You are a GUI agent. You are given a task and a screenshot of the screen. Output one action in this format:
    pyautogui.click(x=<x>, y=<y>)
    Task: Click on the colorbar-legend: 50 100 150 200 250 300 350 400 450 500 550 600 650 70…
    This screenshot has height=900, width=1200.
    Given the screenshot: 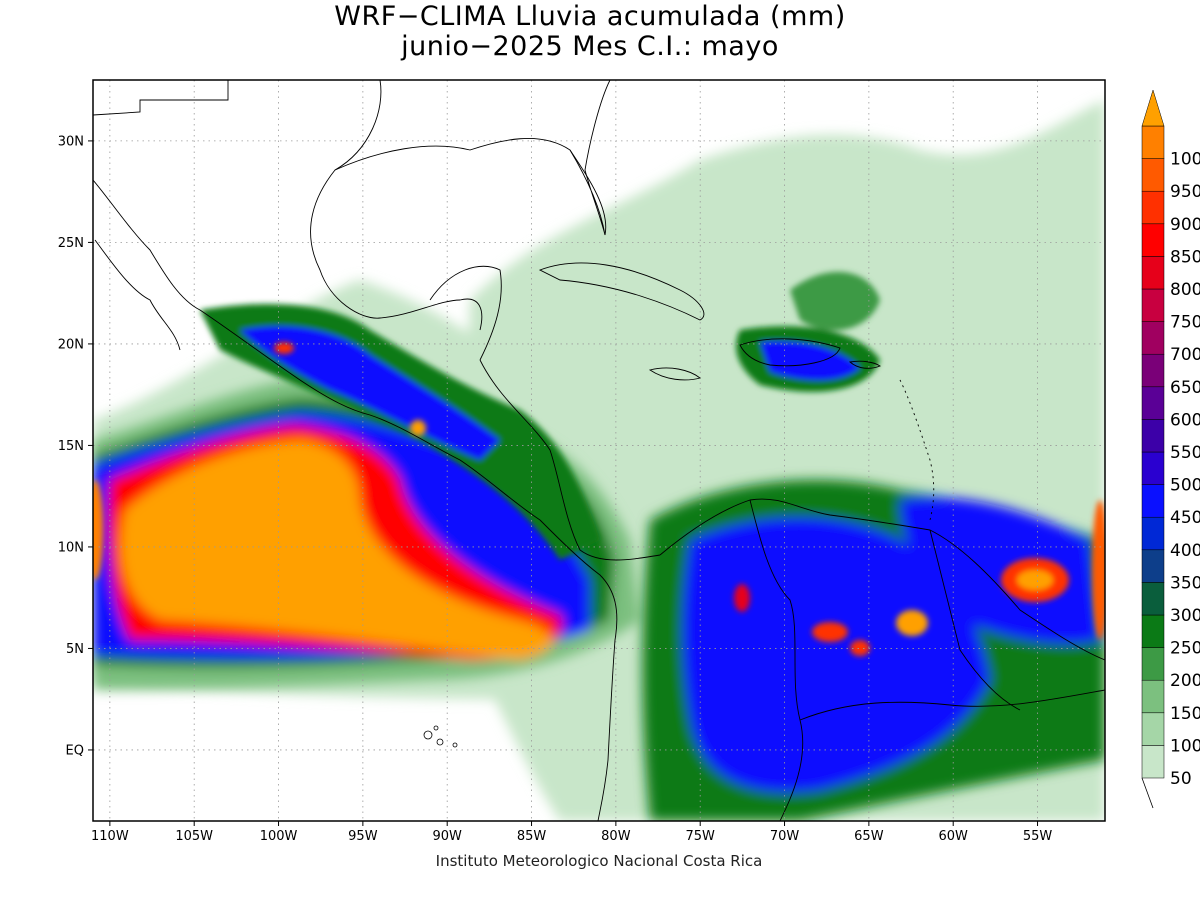 What is the action you would take?
    pyautogui.click(x=1170, y=449)
    